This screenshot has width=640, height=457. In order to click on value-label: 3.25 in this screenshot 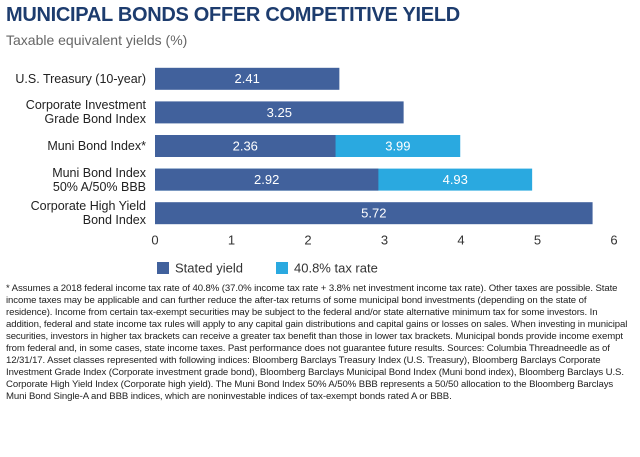, I will do `click(279, 112)`.